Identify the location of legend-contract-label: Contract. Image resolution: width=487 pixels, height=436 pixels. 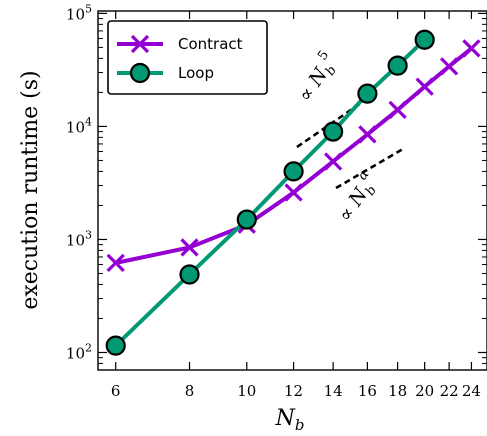
(210, 44).